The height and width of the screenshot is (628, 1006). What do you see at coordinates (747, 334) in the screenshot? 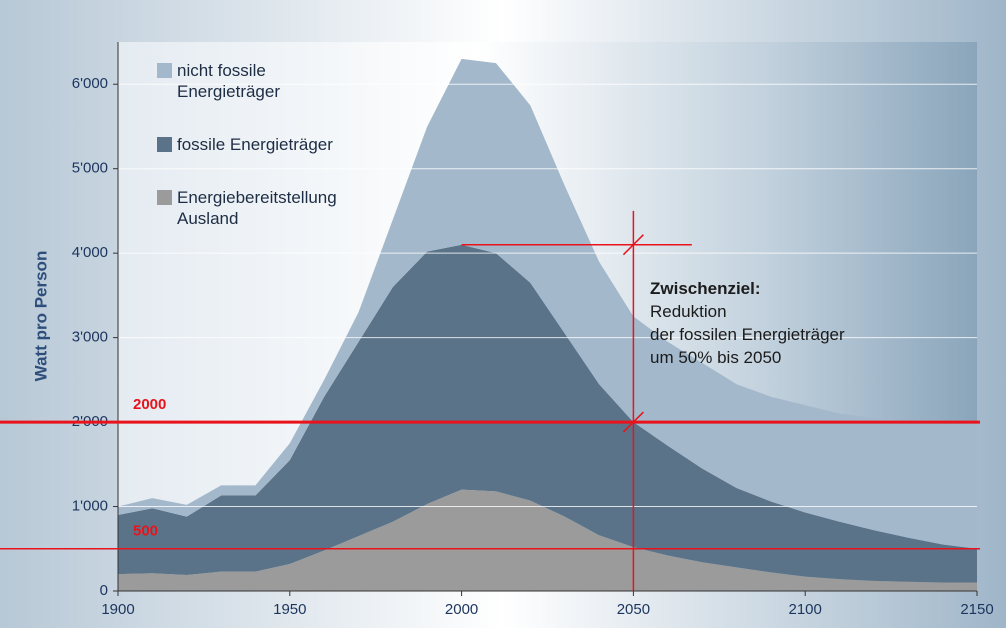
I see `annotation-line: der fossilen Energieträger` at bounding box center [747, 334].